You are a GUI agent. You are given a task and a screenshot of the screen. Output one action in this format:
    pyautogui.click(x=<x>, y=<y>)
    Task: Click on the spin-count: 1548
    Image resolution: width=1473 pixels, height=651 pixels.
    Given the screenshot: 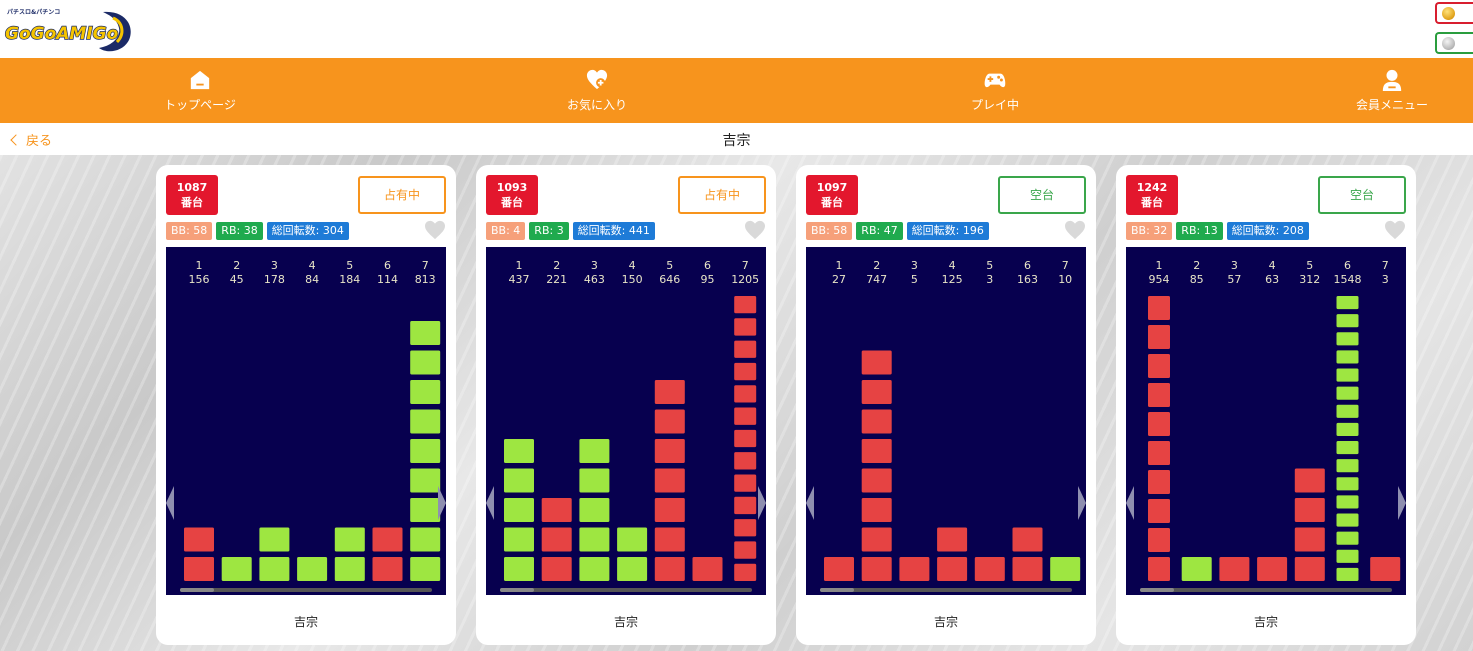 What is the action you would take?
    pyautogui.click(x=1348, y=279)
    